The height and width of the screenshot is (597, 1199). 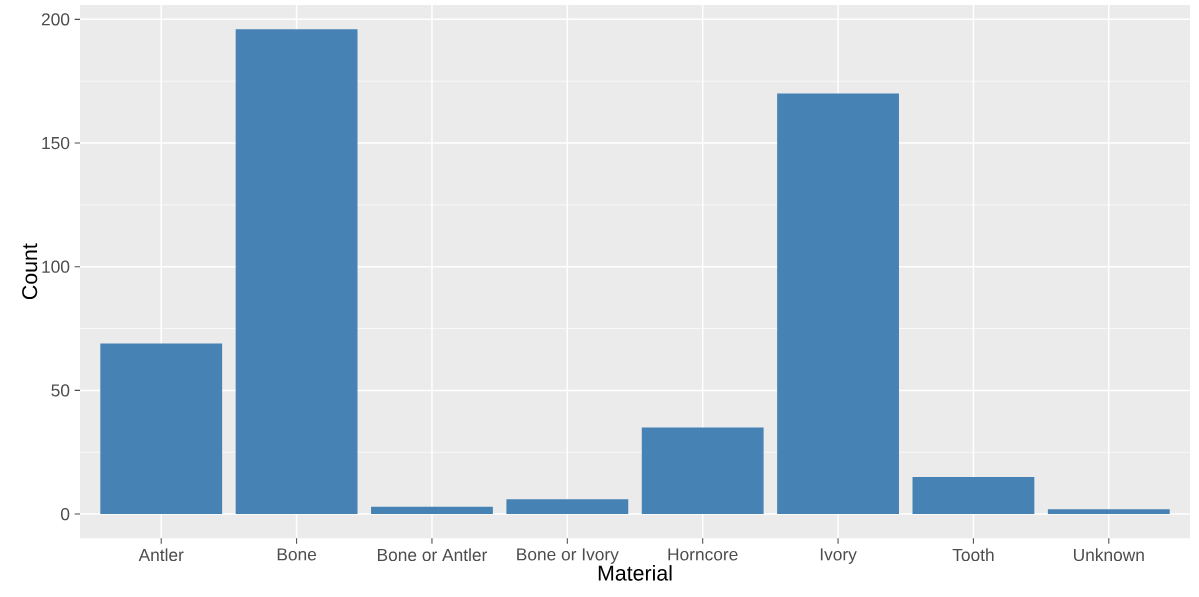 What do you see at coordinates (1109, 555) in the screenshot?
I see `x-tick-label: Unknown` at bounding box center [1109, 555].